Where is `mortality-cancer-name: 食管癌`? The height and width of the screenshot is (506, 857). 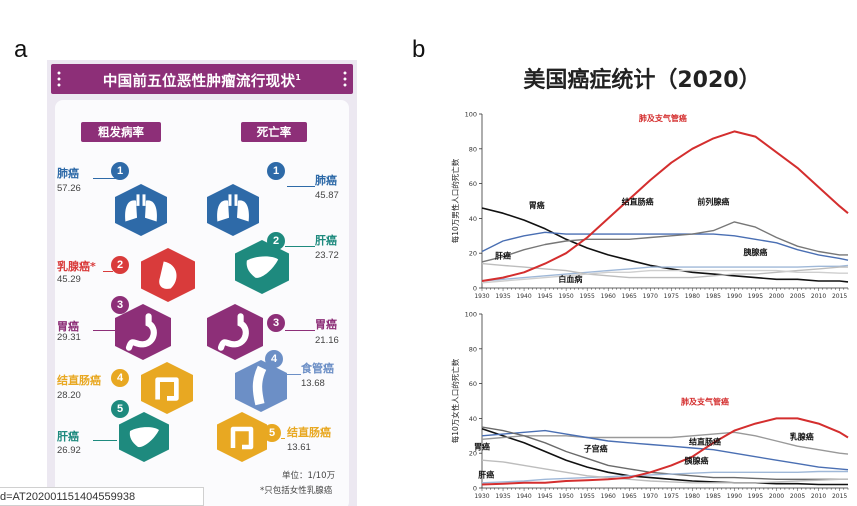
mortality-cancer-name: 食管癌 is located at coordinates (317, 368).